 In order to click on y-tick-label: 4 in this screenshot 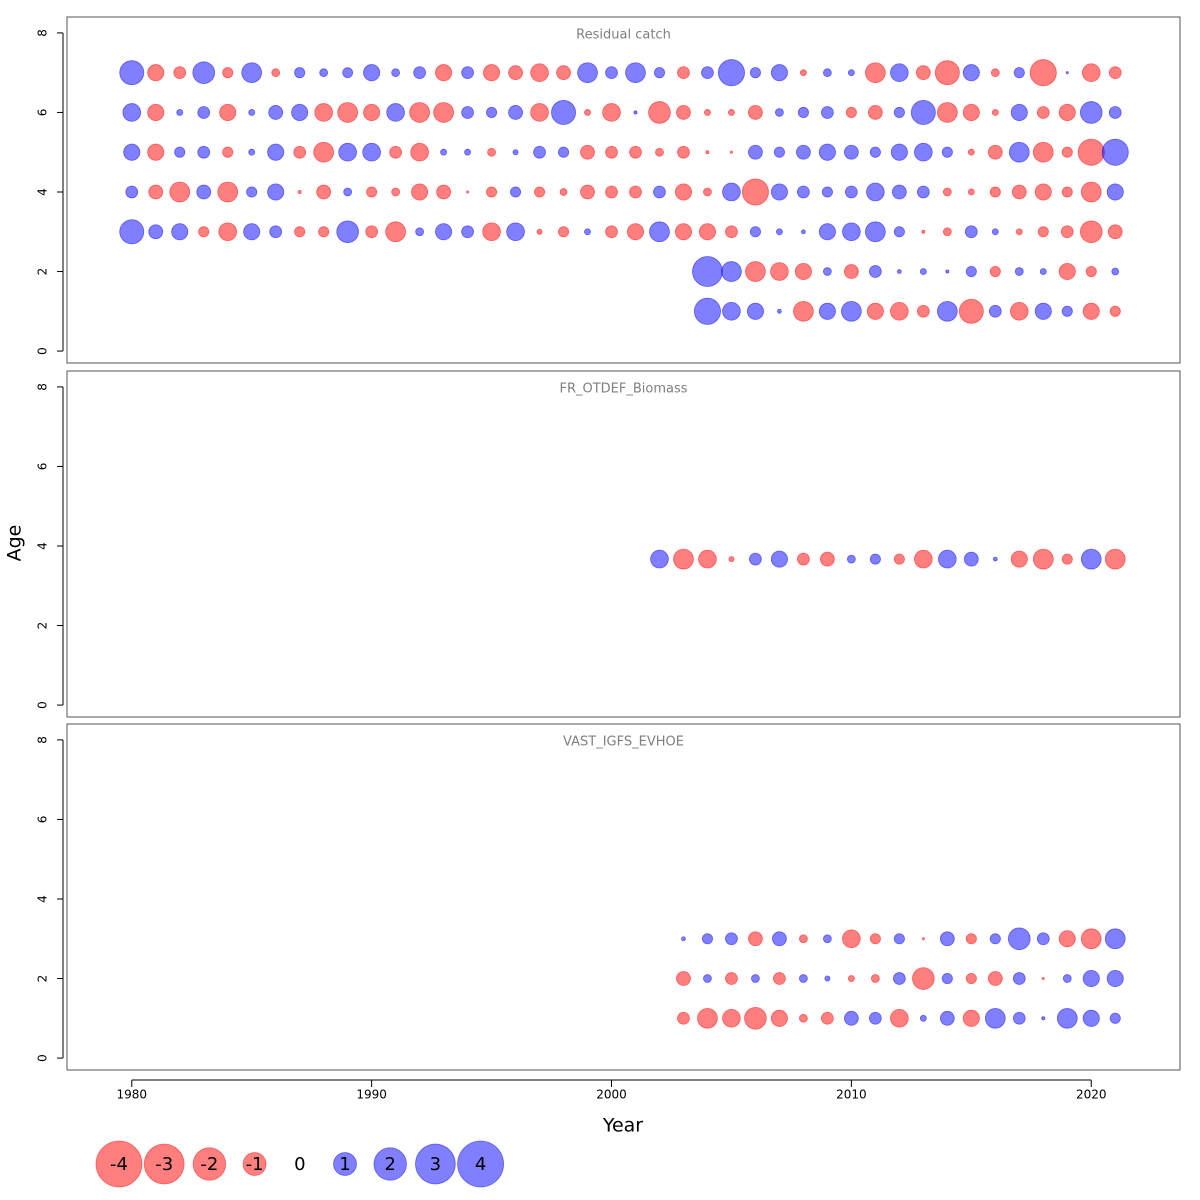, I will do `click(43, 546)`.